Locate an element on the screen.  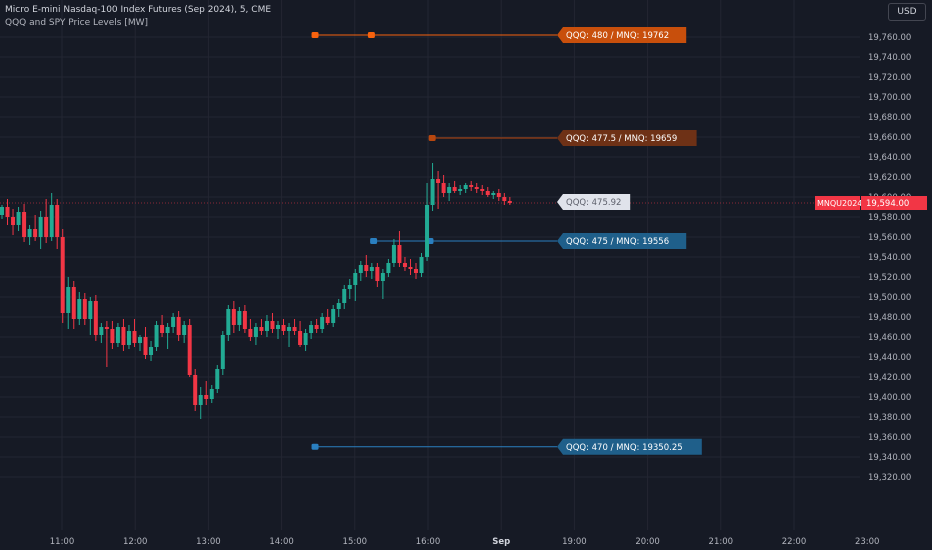
time-tick-label: 21:00 is located at coordinates (721, 542).